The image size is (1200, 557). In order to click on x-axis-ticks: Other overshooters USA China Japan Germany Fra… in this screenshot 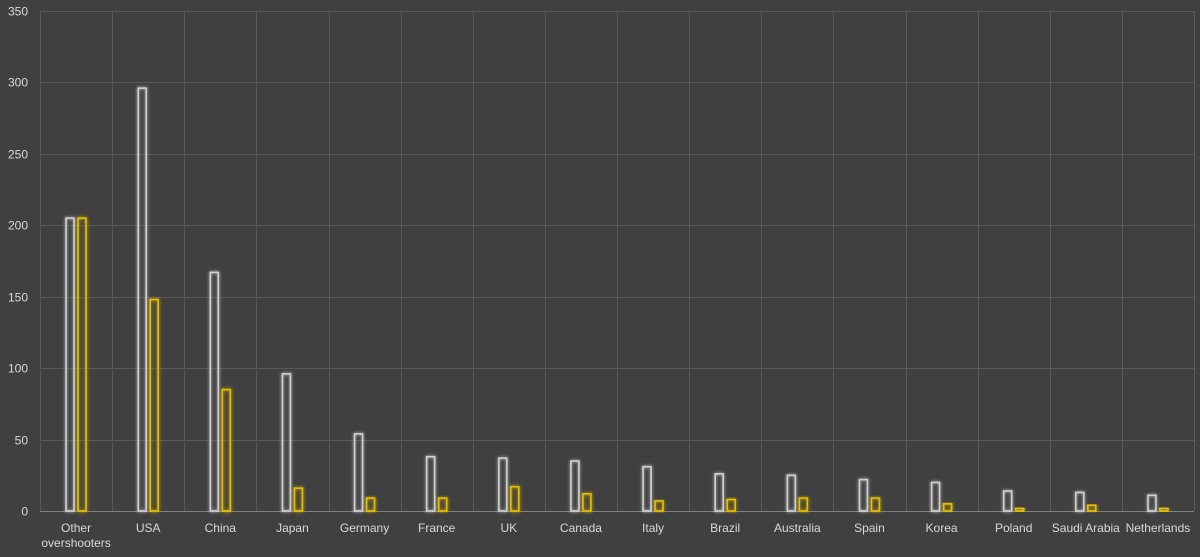, I will do `click(615, 535)`.